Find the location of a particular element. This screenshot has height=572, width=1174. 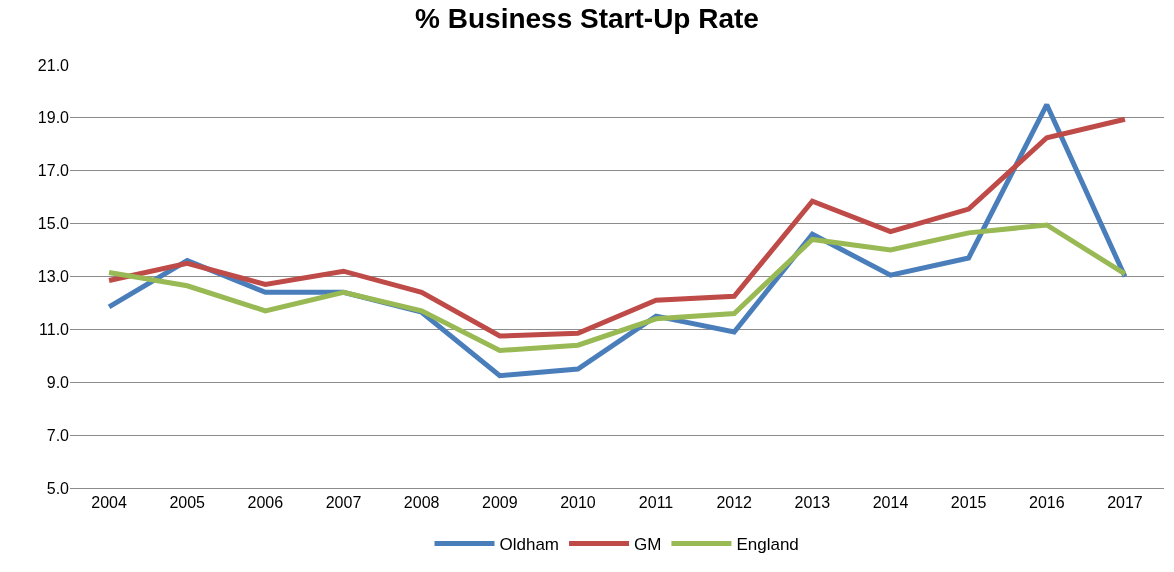

y-tick-label: 15.0 is located at coordinates (53, 224).